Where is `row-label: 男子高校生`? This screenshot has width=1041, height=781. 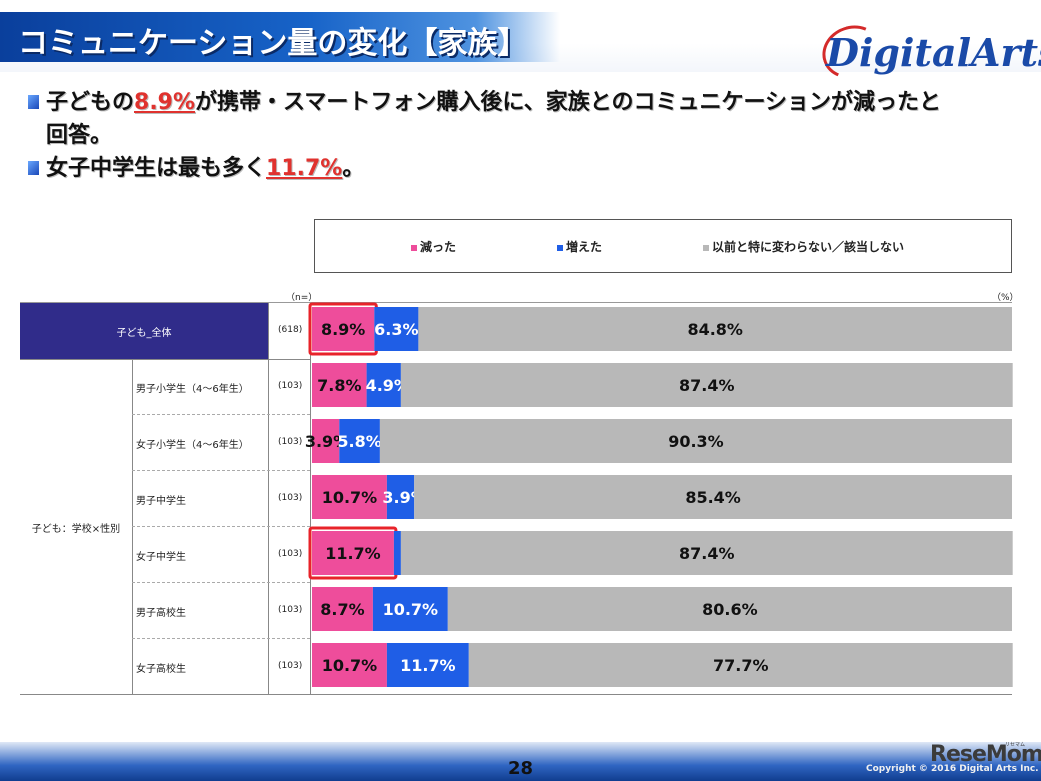
row-label: 男子高校生 is located at coordinates (161, 613).